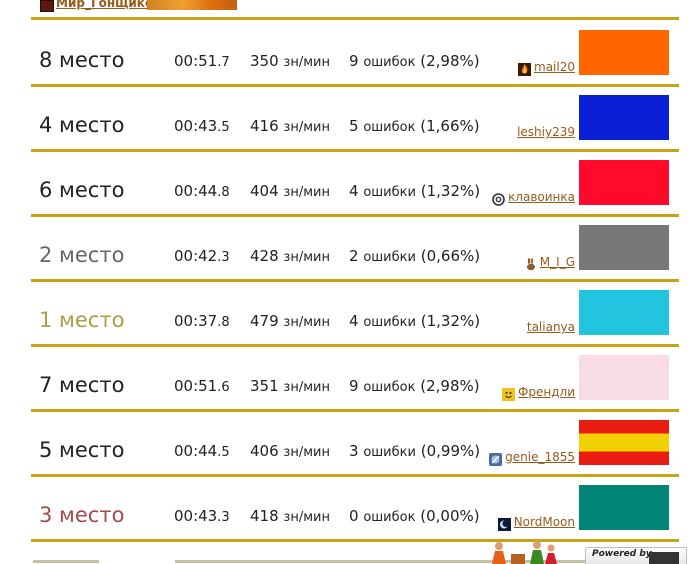  Describe the element at coordinates (504, 523) in the screenshot. I see `moon-icon` at that location.